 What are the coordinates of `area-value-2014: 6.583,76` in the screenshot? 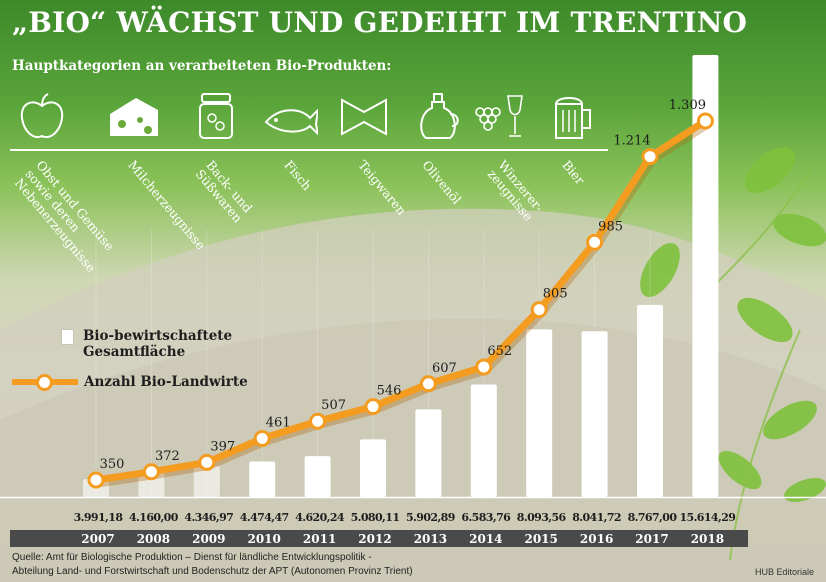 It's located at (486, 517).